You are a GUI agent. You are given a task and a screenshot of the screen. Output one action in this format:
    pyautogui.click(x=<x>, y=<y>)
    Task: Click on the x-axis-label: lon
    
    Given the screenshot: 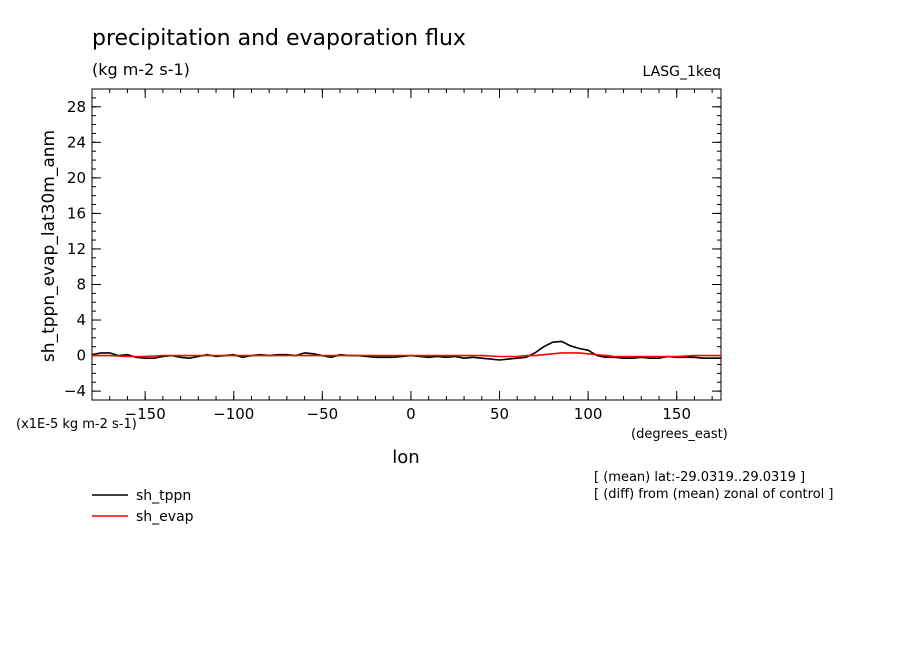 What is the action you would take?
    pyautogui.click(x=405, y=457)
    